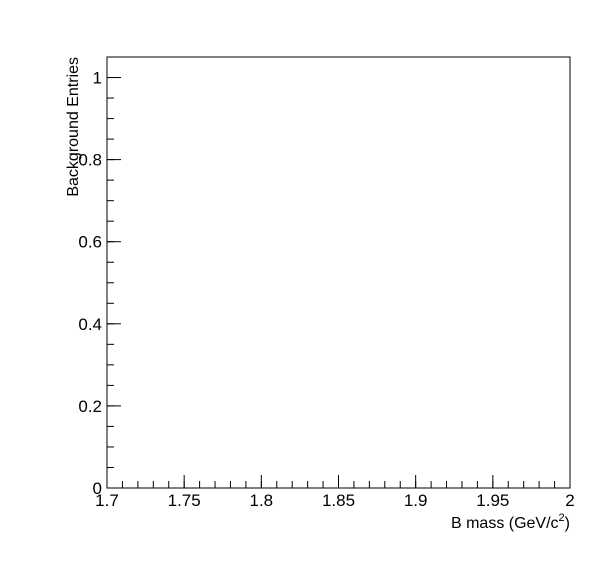 This screenshot has width=596, height=577. What do you see at coordinates (569, 500) in the screenshot?
I see `x-tick-label: 2` at bounding box center [569, 500].